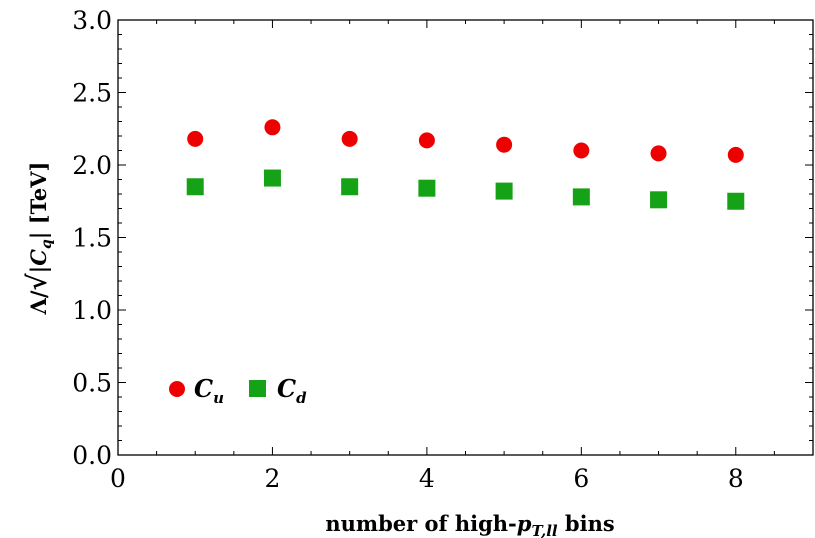 This screenshot has width=815, height=538. What do you see at coordinates (257, 388) in the screenshot?
I see `legend-marker-cd` at bounding box center [257, 388].